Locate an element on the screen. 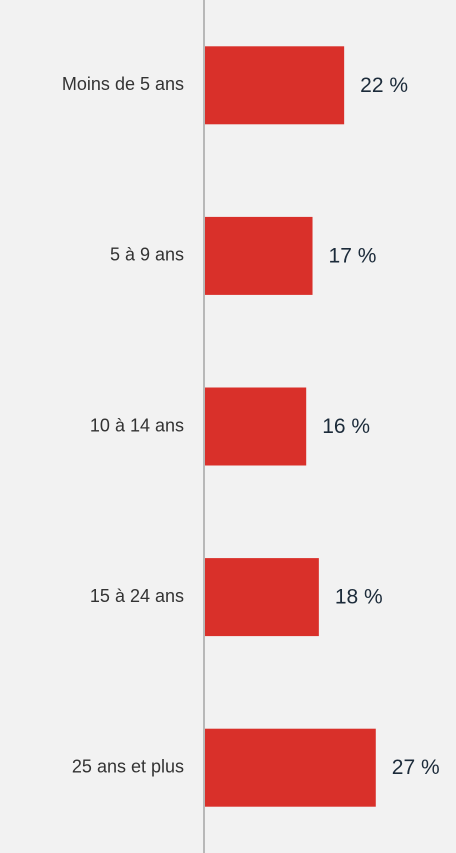 The width and height of the screenshot is (456, 853). value-label: 16 % is located at coordinates (346, 426).